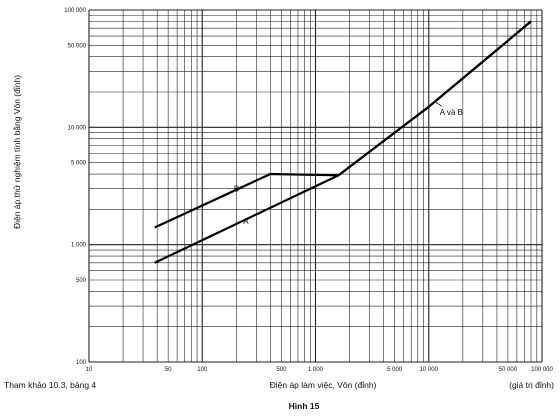 This screenshot has width=560, height=418. What do you see at coordinates (508, 370) in the screenshot?
I see `x-tick-label: 50 000` at bounding box center [508, 370].